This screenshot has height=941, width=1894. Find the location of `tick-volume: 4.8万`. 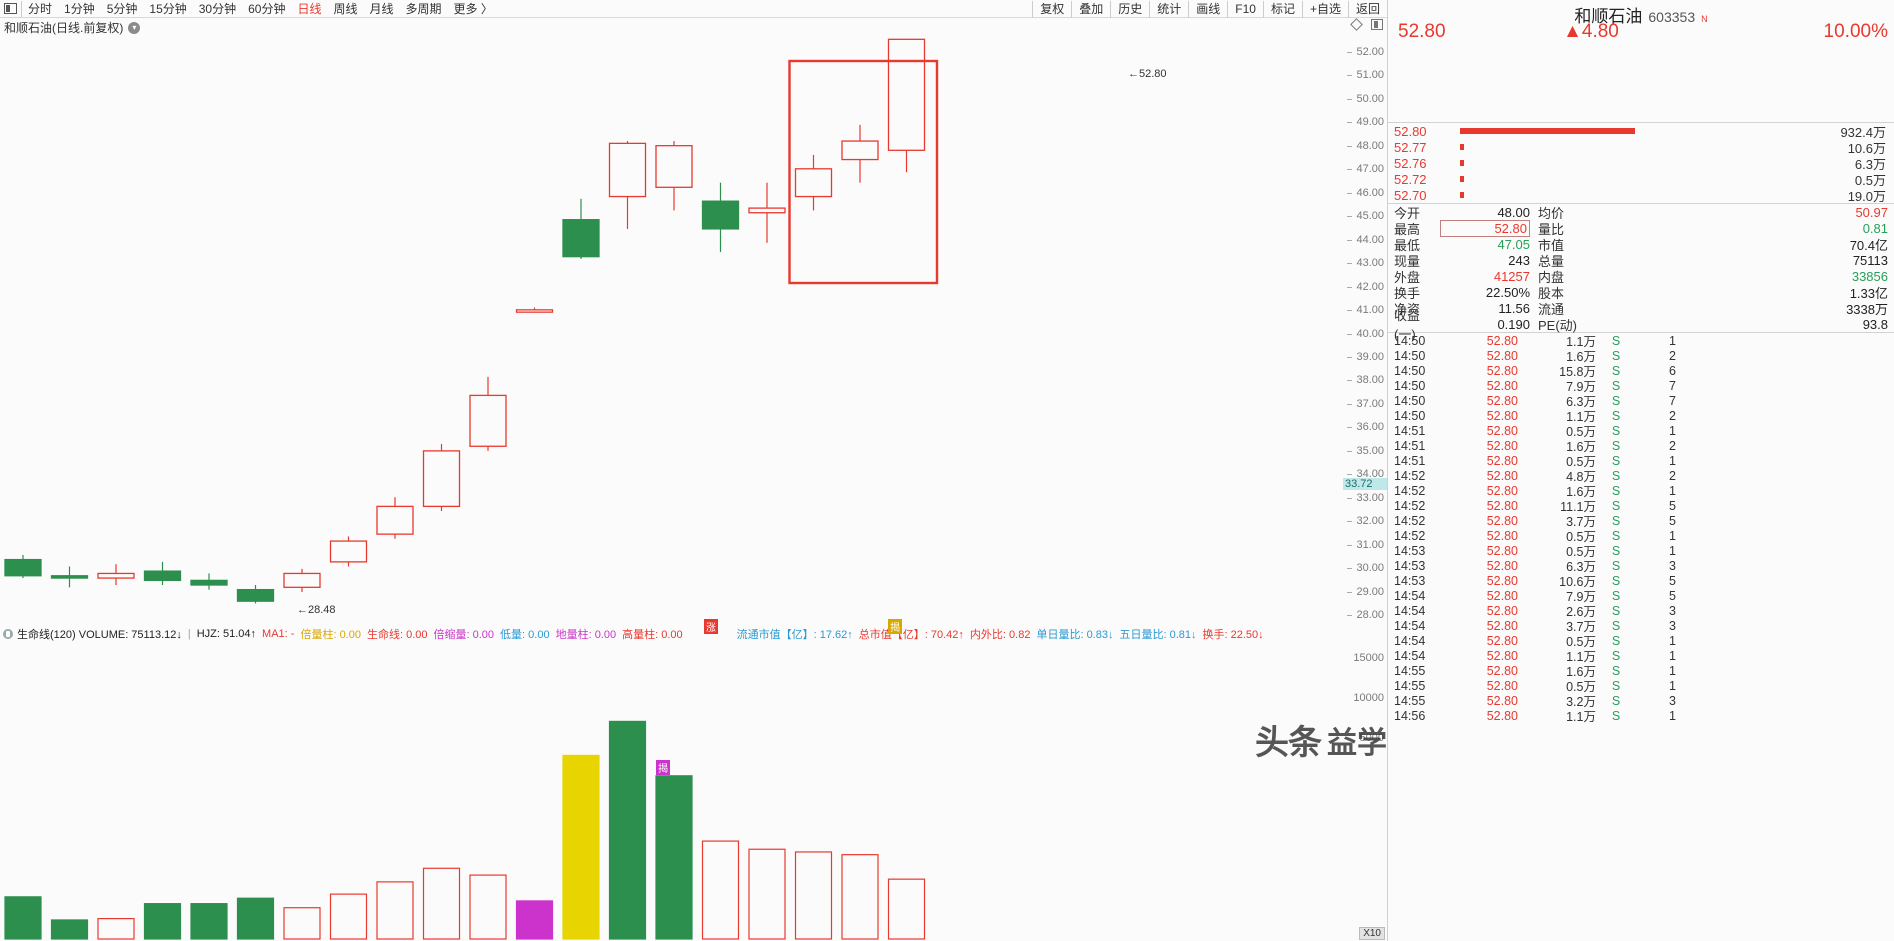

tick-volume: 4.8万 is located at coordinates (1581, 477).